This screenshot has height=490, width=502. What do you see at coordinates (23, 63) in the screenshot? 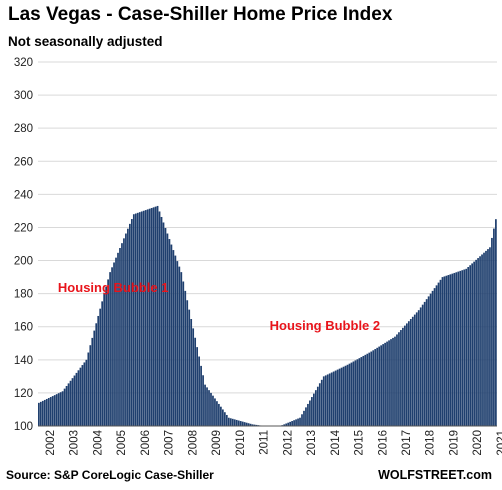
I see `y-tick-label: 320` at bounding box center [23, 63].